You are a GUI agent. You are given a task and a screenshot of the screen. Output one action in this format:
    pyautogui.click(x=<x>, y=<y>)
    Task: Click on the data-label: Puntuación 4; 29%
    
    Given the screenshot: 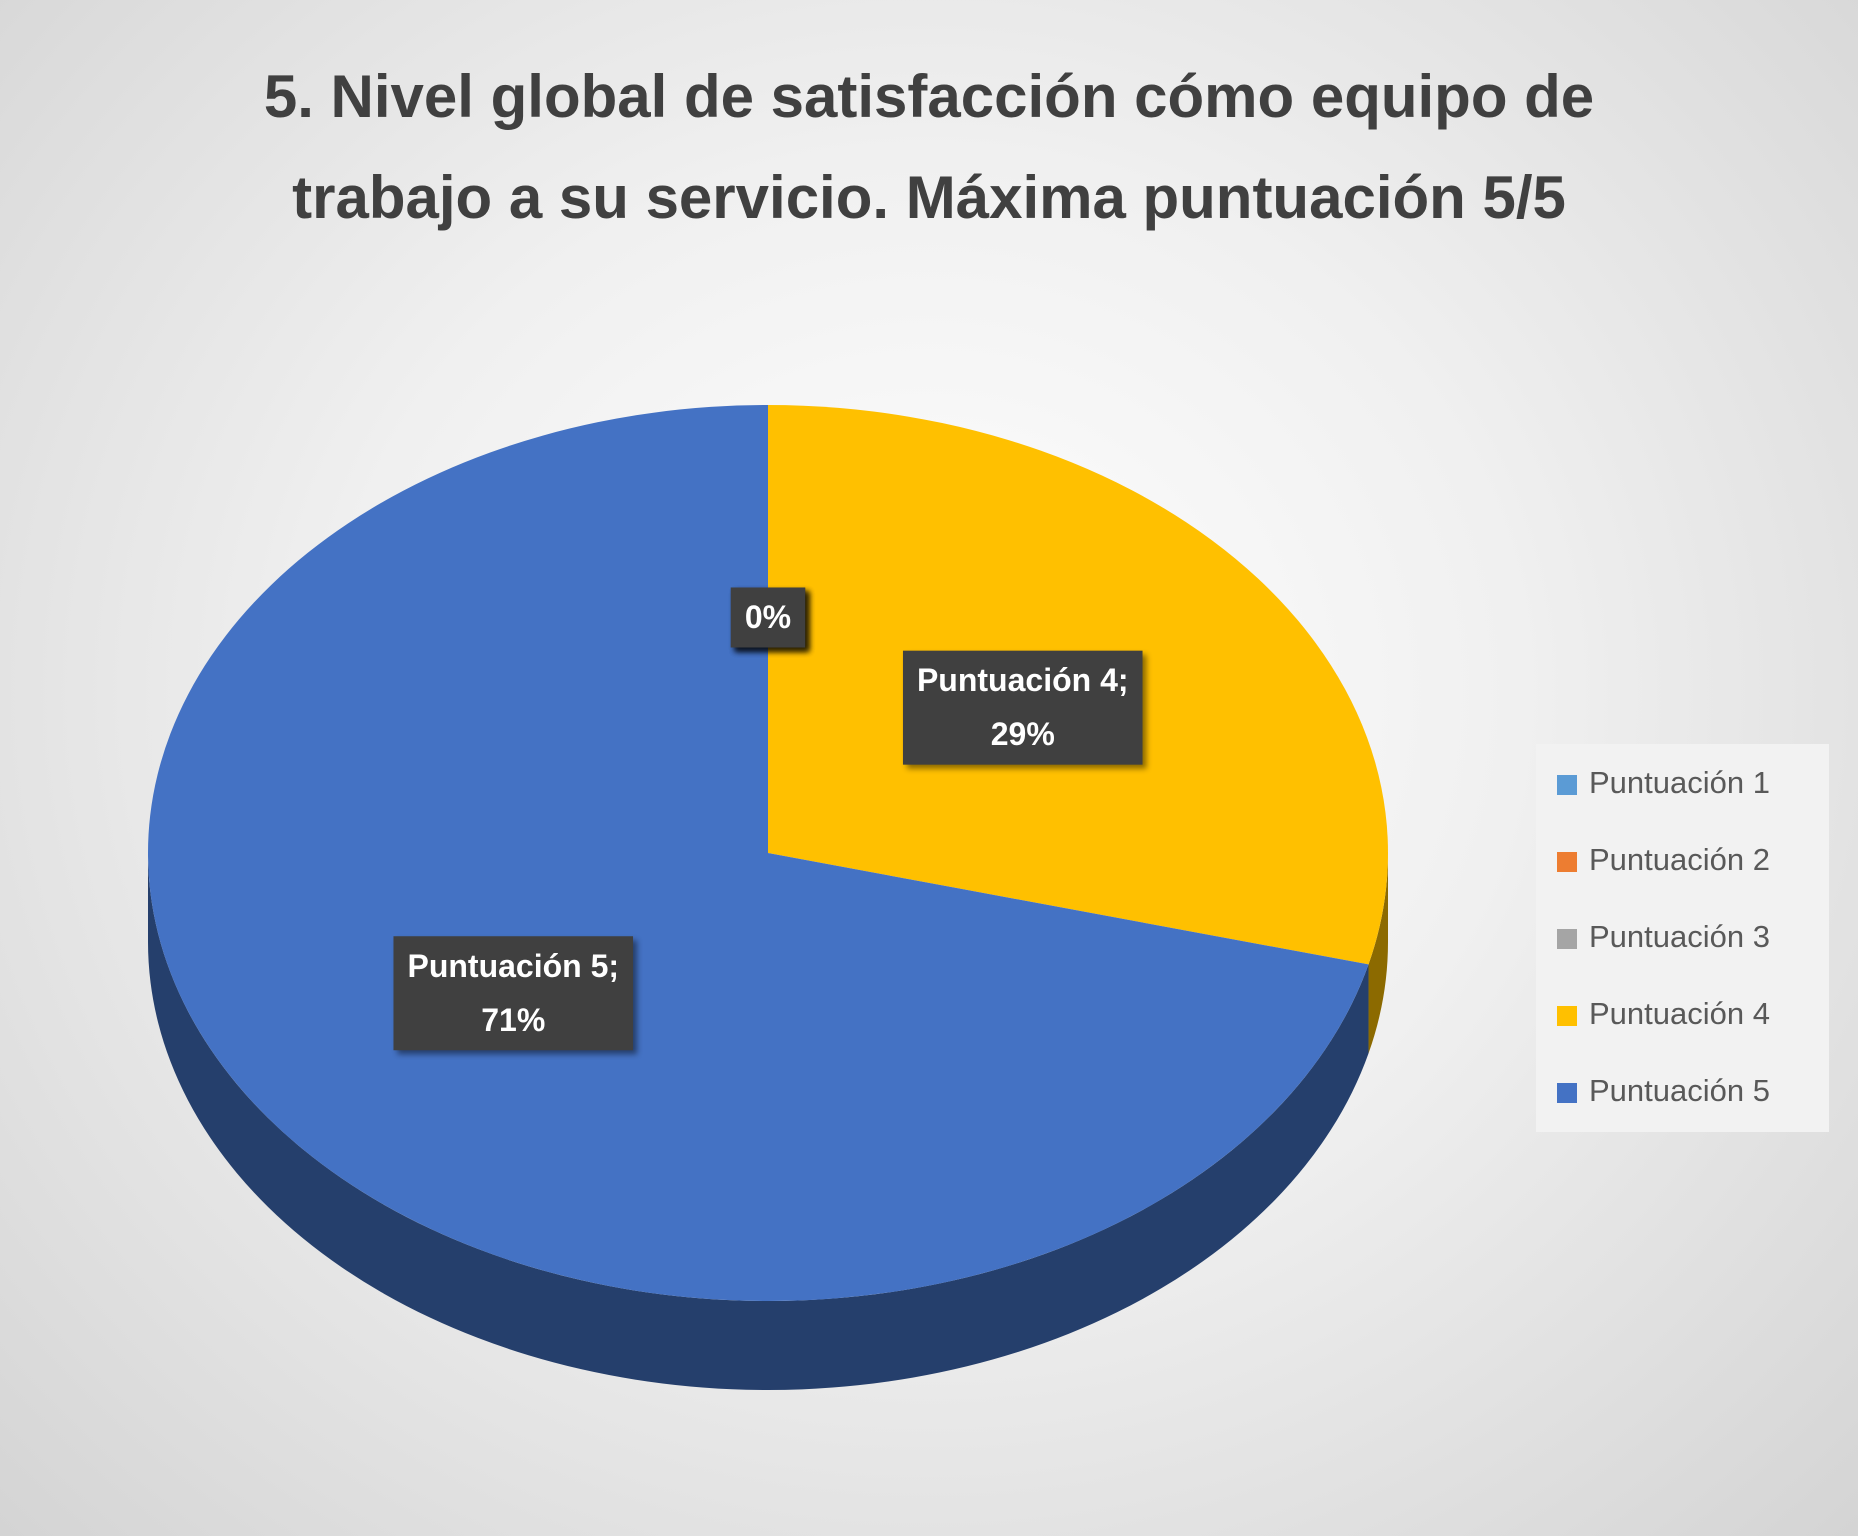 What is the action you would take?
    pyautogui.click(x=1023, y=708)
    